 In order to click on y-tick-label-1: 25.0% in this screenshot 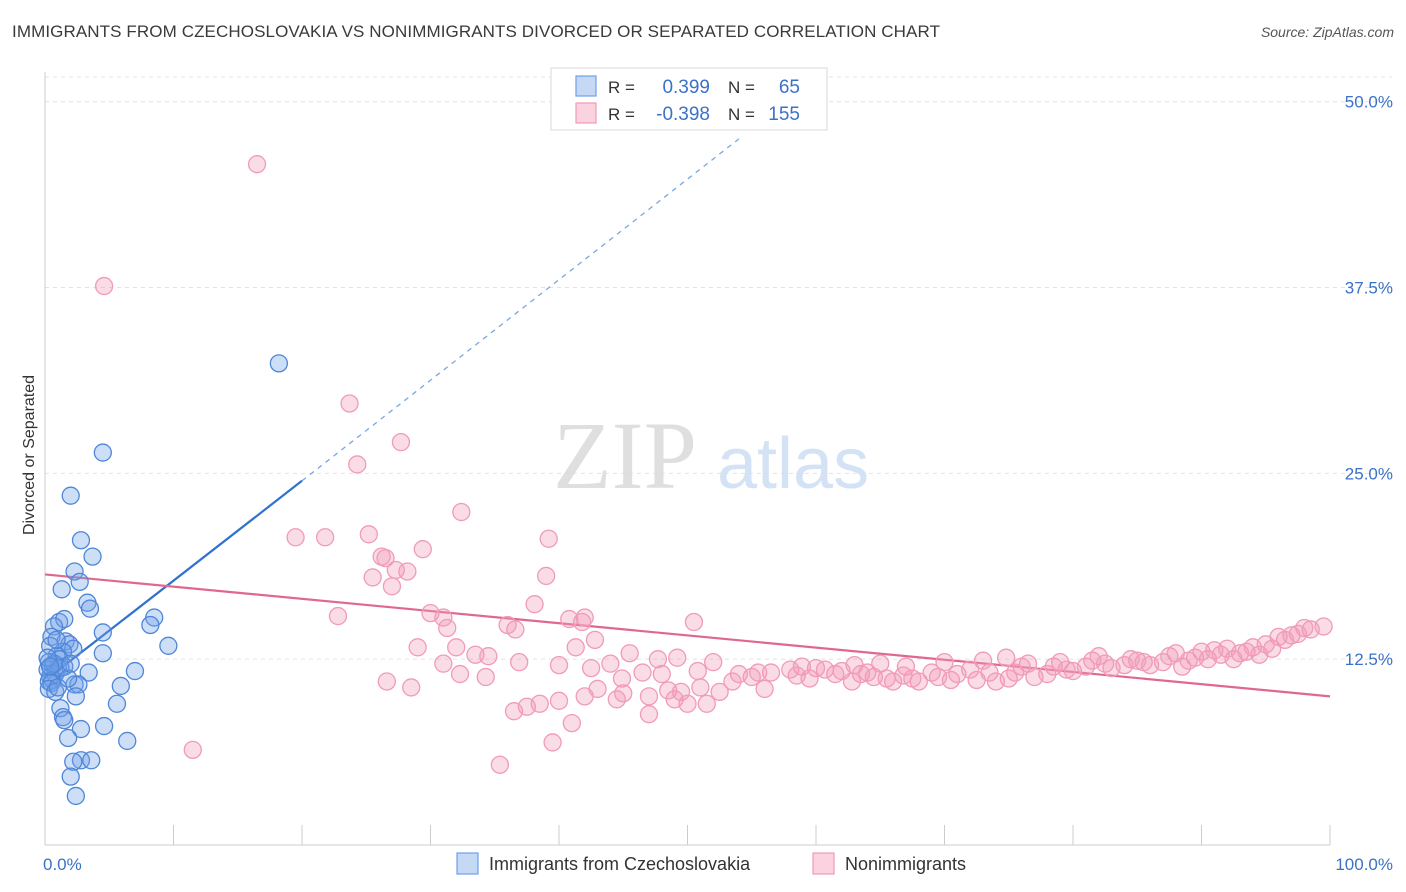, I will do `click(1369, 473)`.